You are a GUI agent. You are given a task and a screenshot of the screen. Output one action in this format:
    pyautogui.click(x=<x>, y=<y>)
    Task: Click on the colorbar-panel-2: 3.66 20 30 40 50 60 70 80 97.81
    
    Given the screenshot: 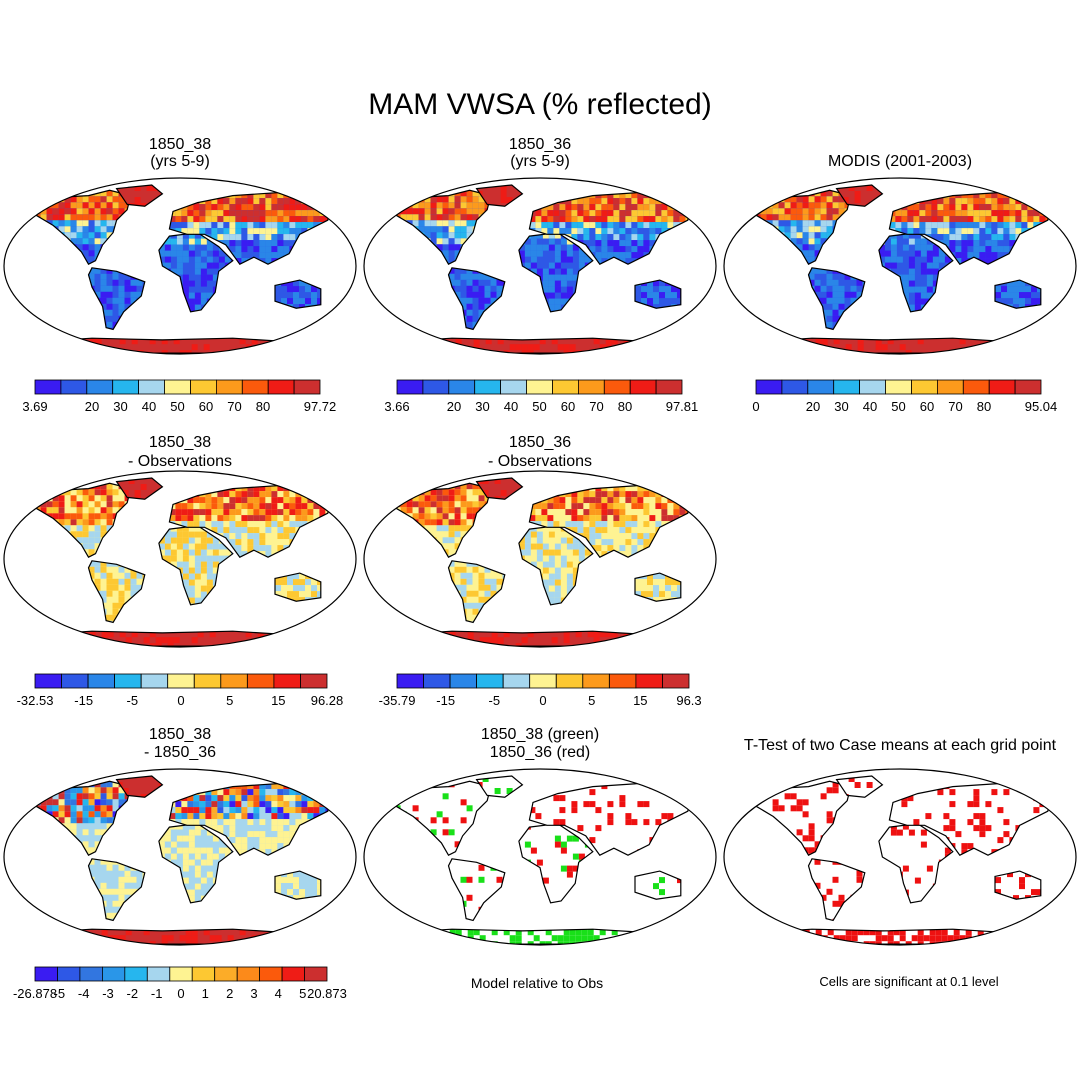 What is the action you would take?
    pyautogui.click(x=541, y=396)
    